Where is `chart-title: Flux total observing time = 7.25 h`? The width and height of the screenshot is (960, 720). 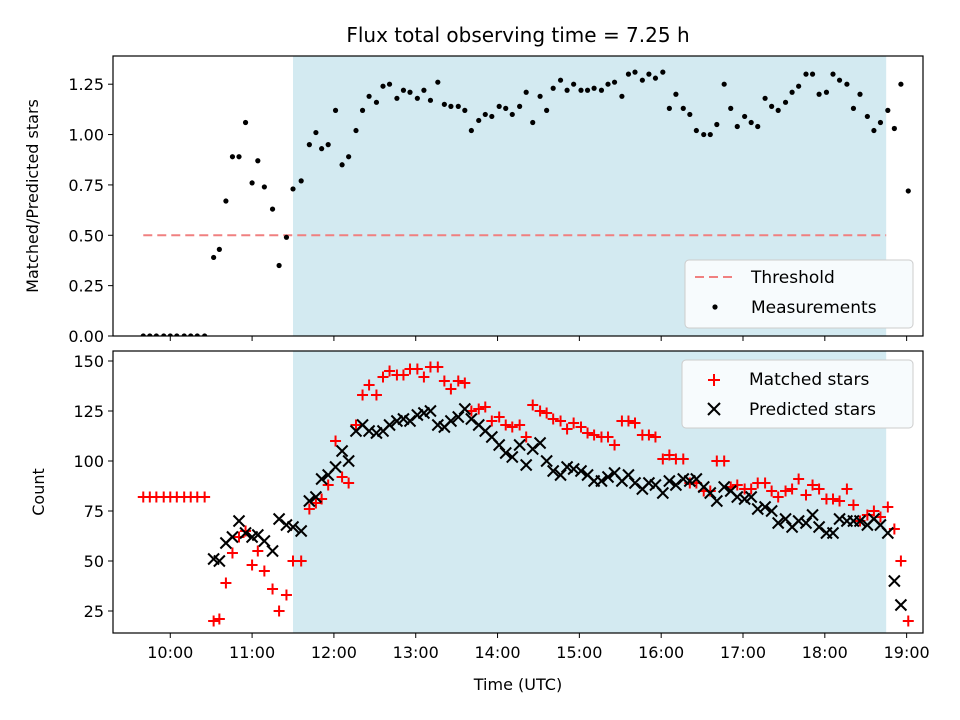 chart-title: Flux total observing time = 7.25 h is located at coordinates (517, 35).